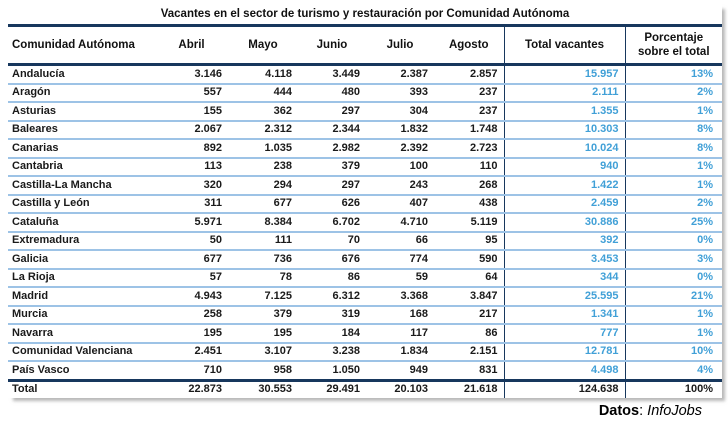 The height and width of the screenshot is (436, 728). I want to click on value-cell: 66, so click(400, 241).